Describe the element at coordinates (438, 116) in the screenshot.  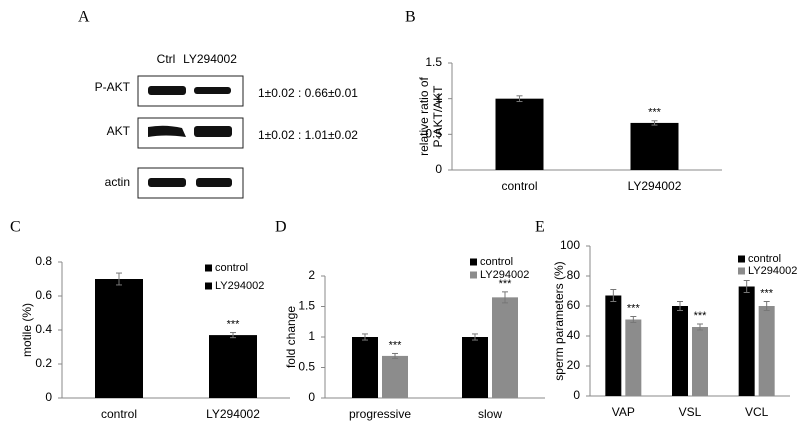
I see `y-axis-label: P-AKT/AKT` at that location.